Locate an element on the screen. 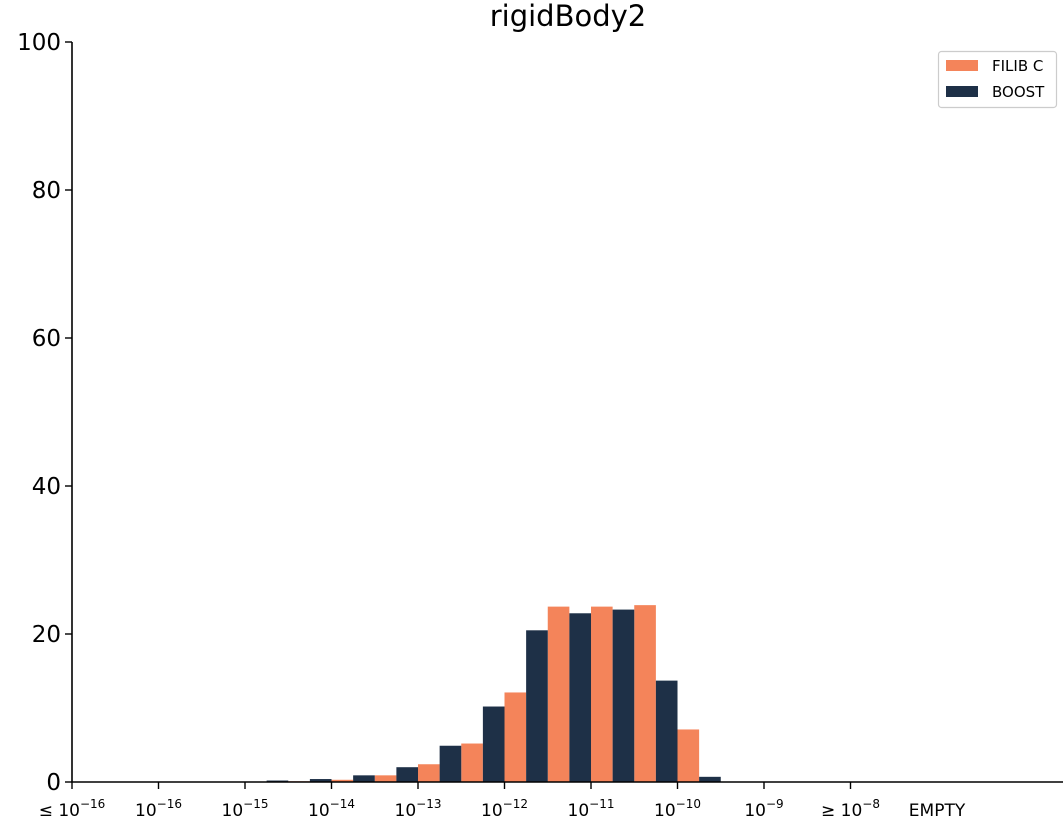 This screenshot has width=1064, height=823. x-tick-label: ≤ 10−16 is located at coordinates (72, 809).